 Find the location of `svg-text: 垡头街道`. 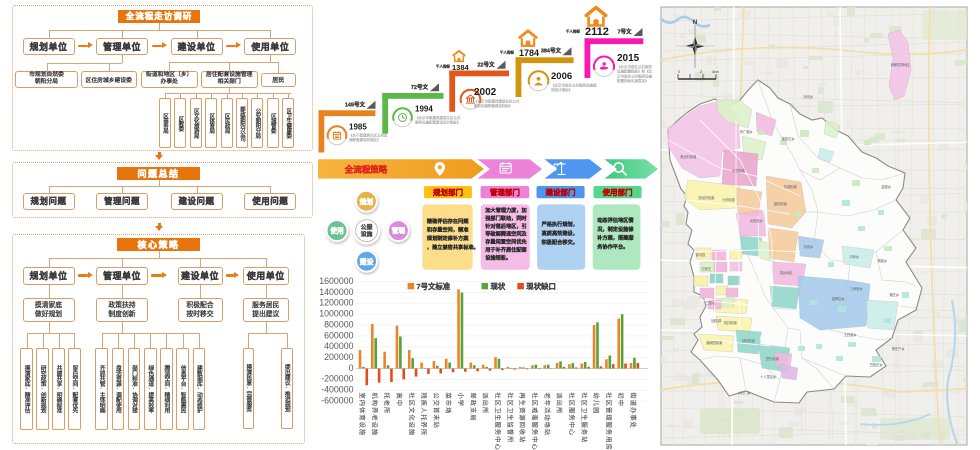

svg-text: 垡头街道 is located at coordinates (773, 358).